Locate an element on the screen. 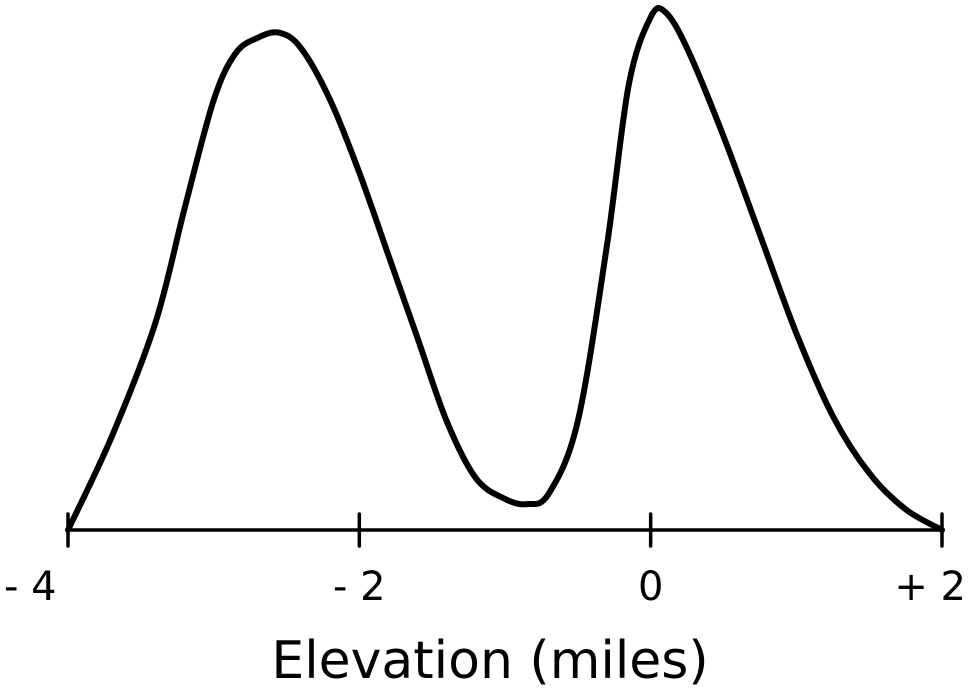 The image size is (973, 695). x-tick-label: + 2 is located at coordinates (930, 587).